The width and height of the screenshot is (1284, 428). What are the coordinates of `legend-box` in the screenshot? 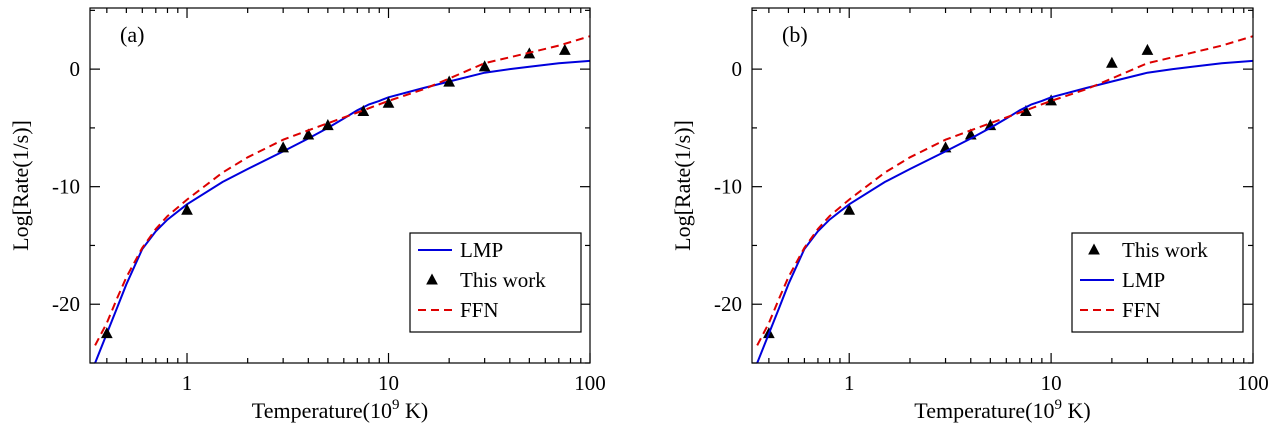 It's located at (1157, 282).